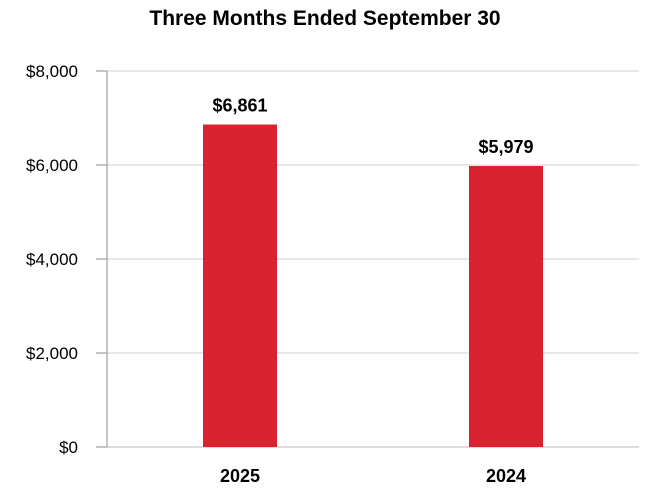 The image size is (650, 500). I want to click on bar-2024, so click(506, 306).